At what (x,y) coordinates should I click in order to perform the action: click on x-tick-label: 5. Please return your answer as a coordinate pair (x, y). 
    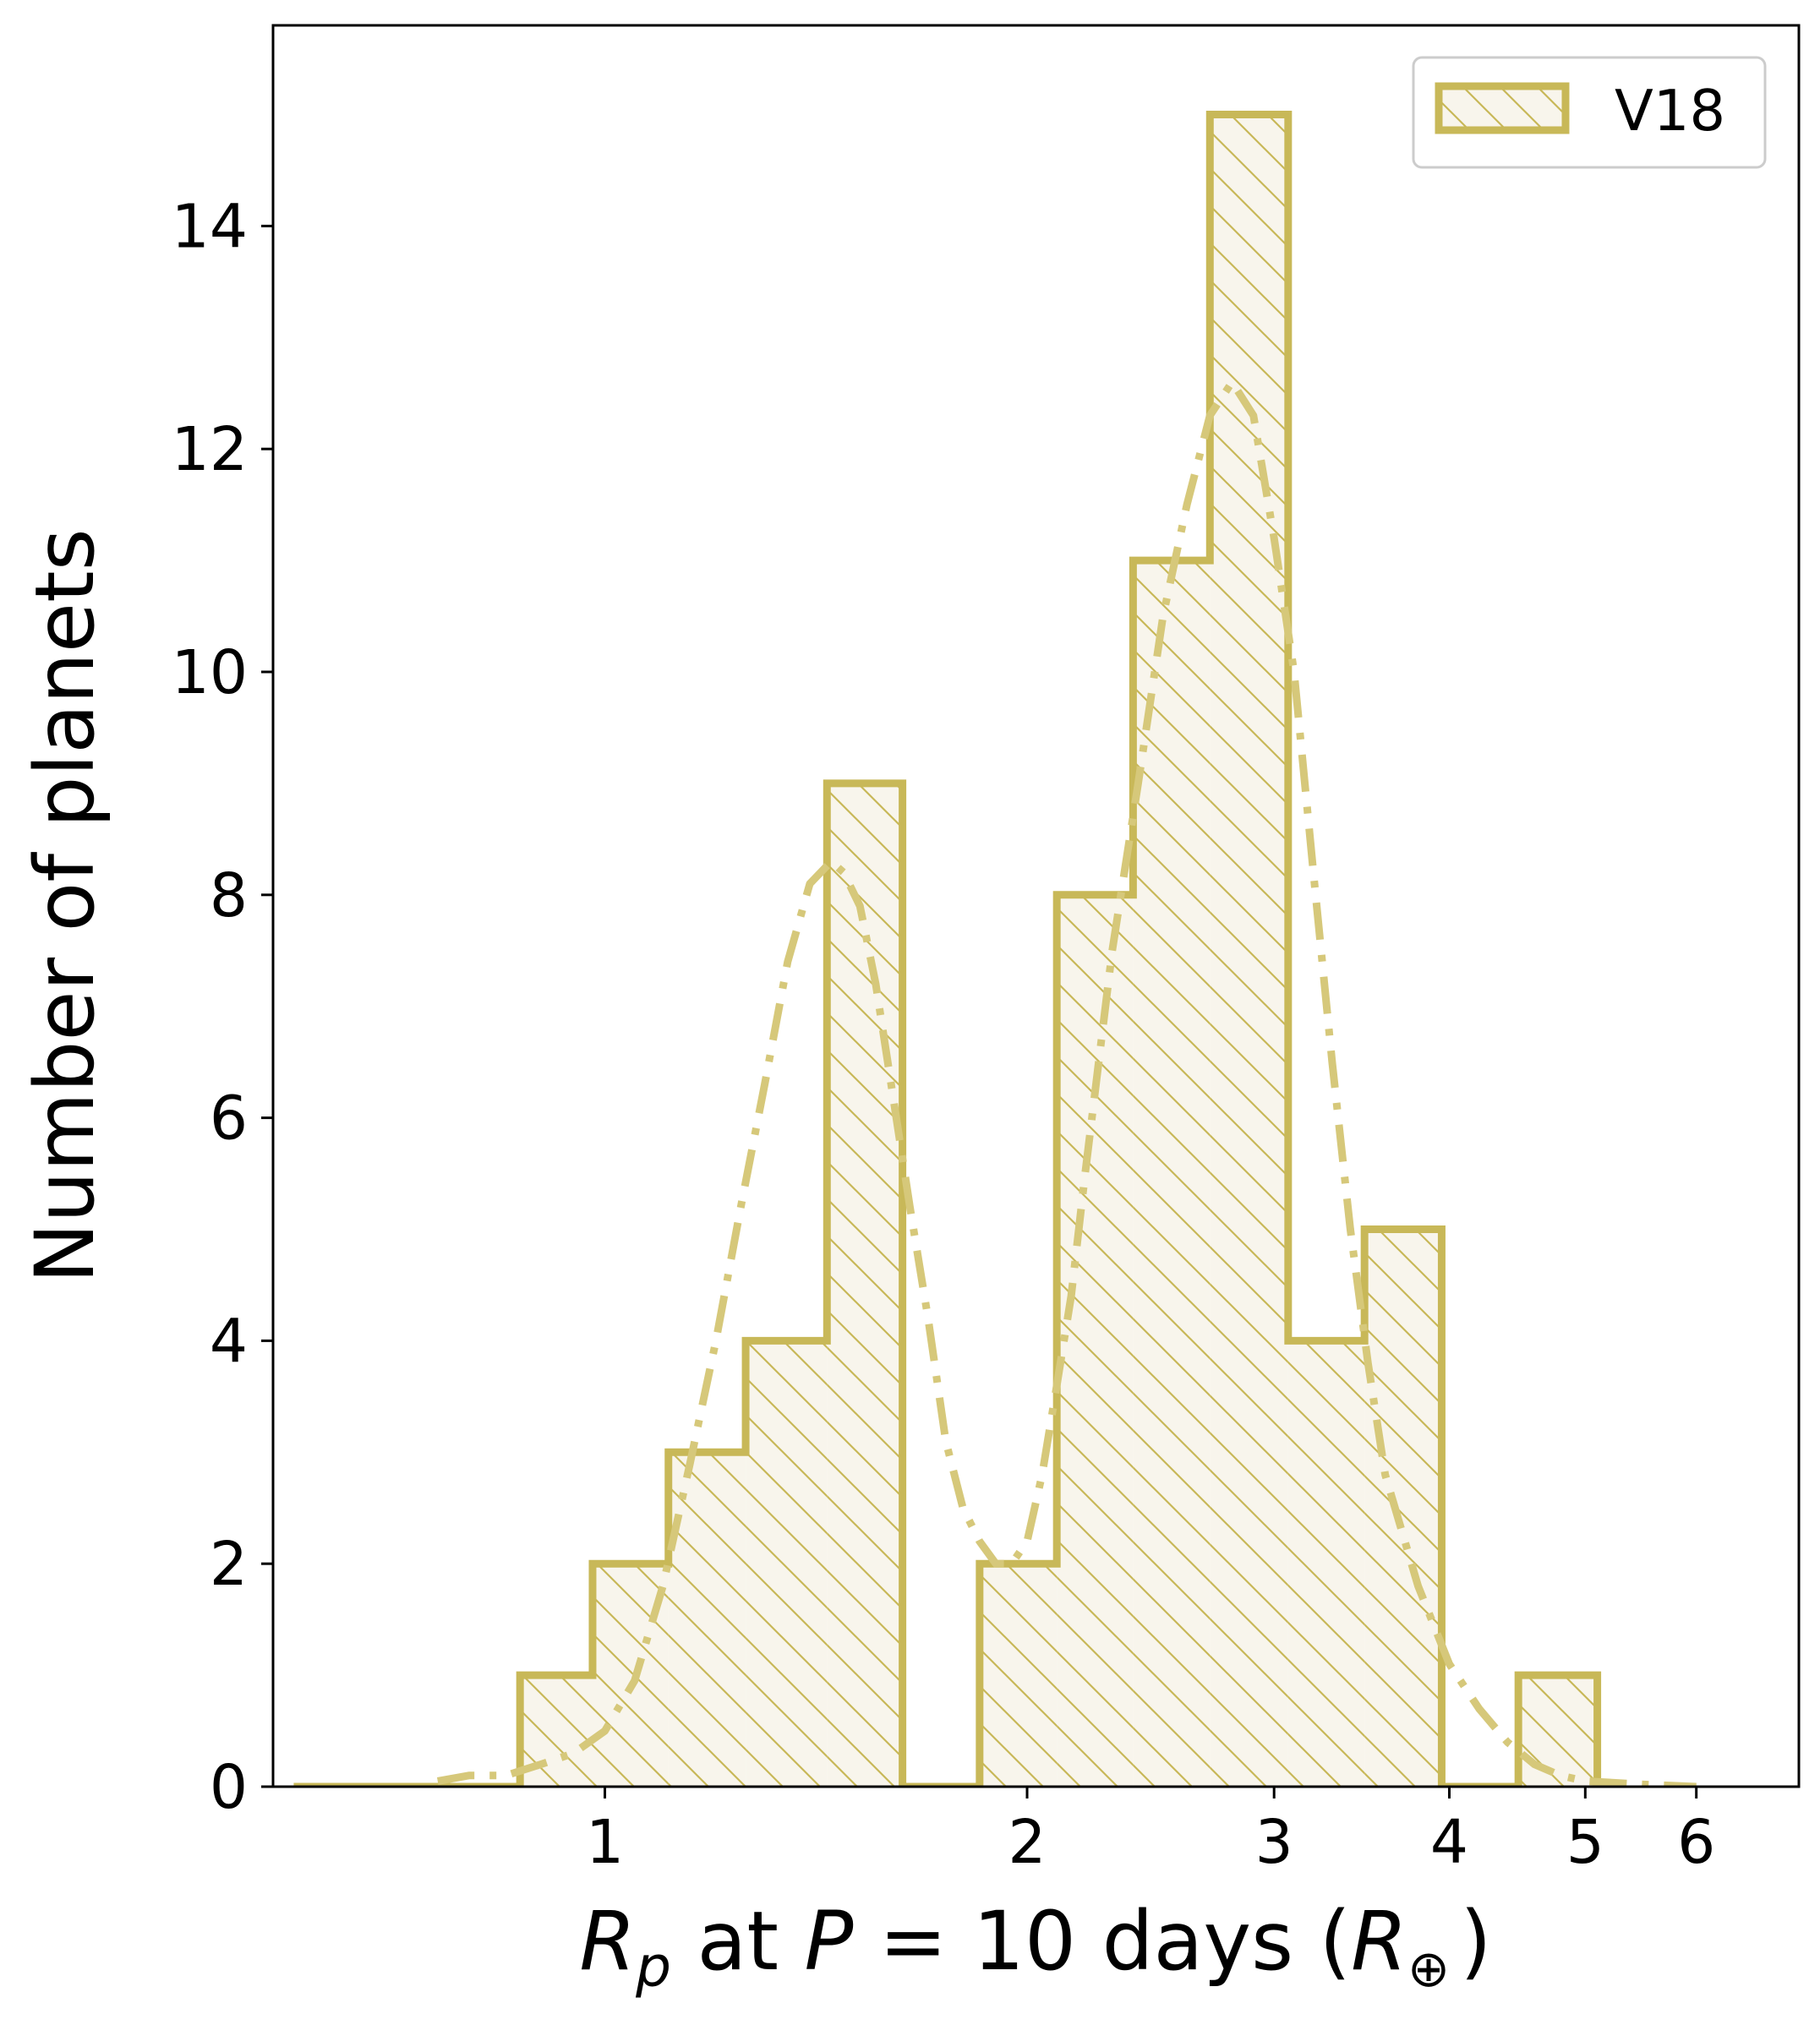
    Looking at the image, I should click on (1585, 1842).